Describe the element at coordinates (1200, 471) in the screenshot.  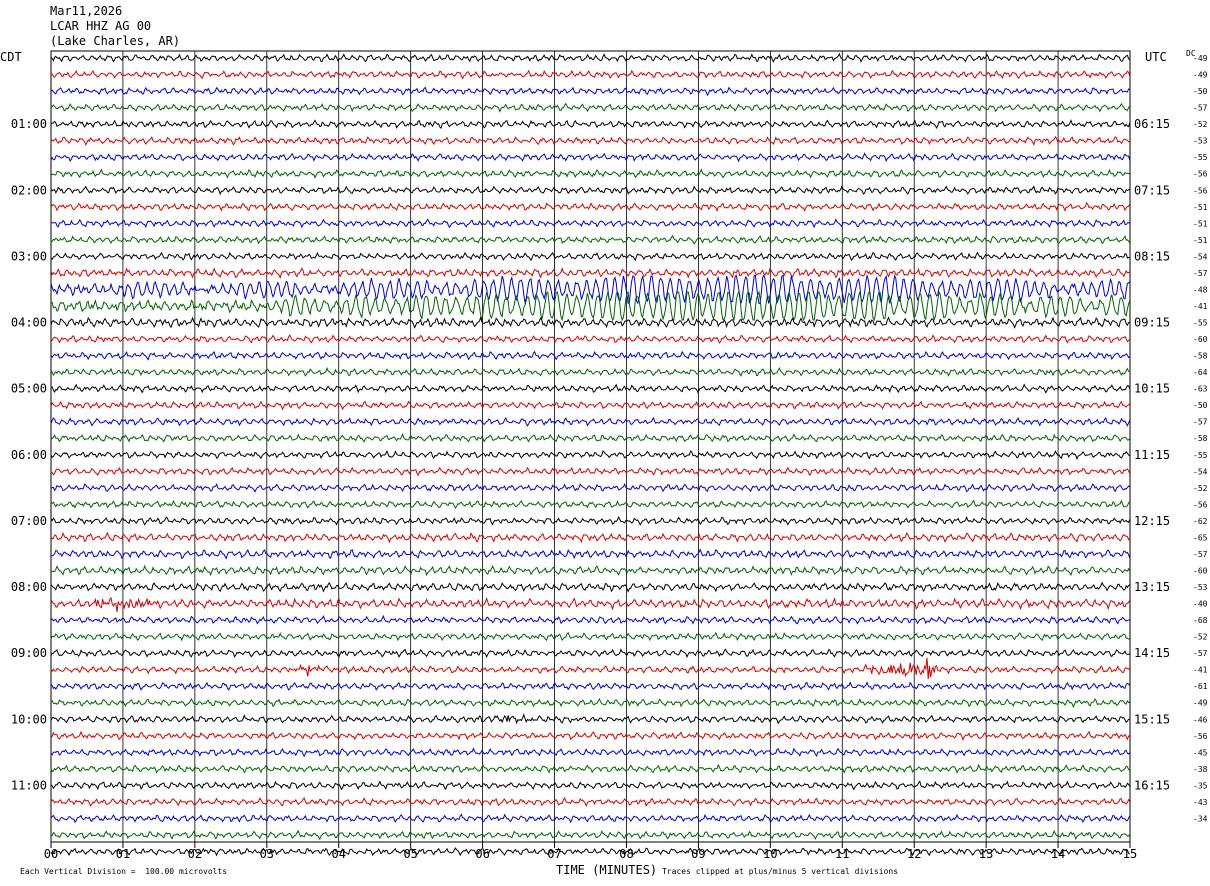
I see `dc-offset-label: -54` at that location.